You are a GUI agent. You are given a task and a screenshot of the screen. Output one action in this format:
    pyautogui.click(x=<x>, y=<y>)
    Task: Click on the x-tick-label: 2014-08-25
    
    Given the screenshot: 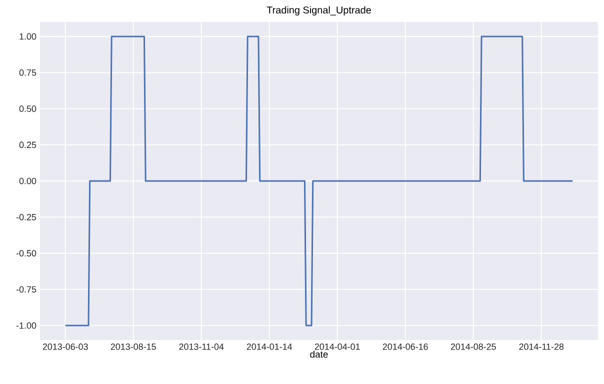 What is the action you would take?
    pyautogui.click(x=473, y=347)
    